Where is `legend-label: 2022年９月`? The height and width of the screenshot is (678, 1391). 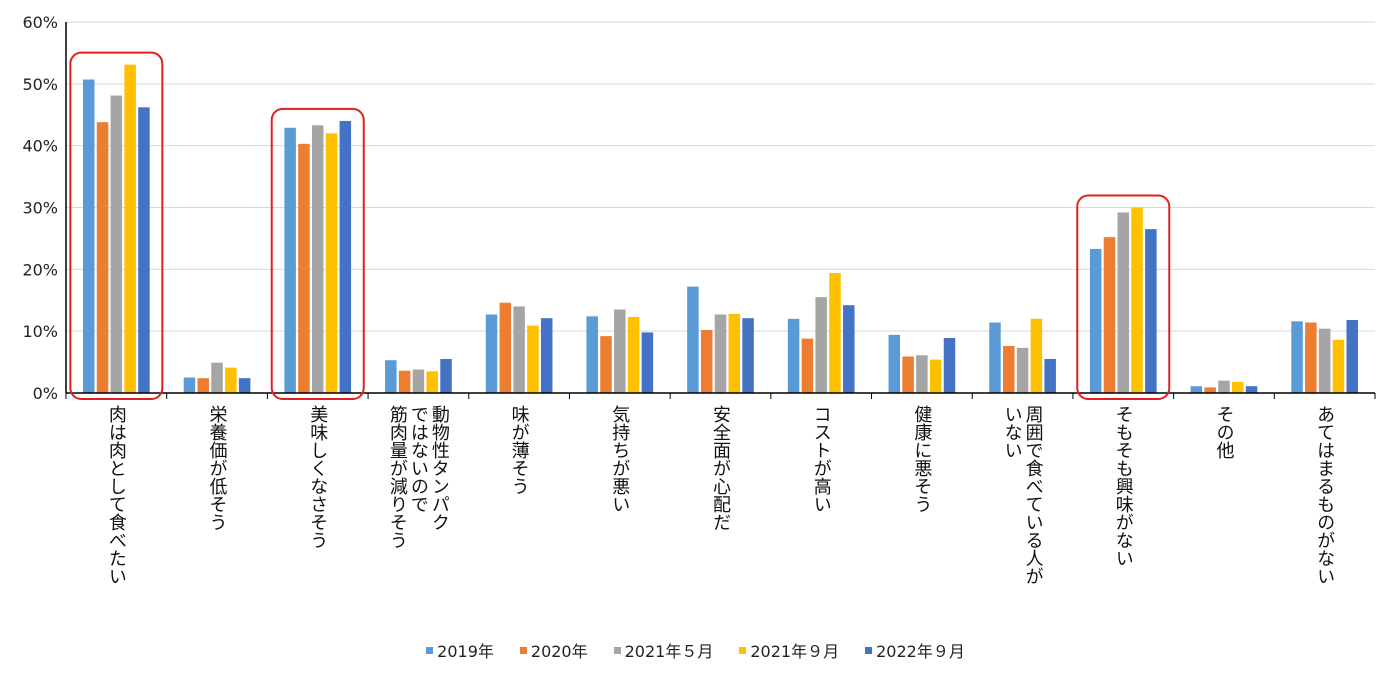 legend-label: 2022年９月 is located at coordinates (920, 651).